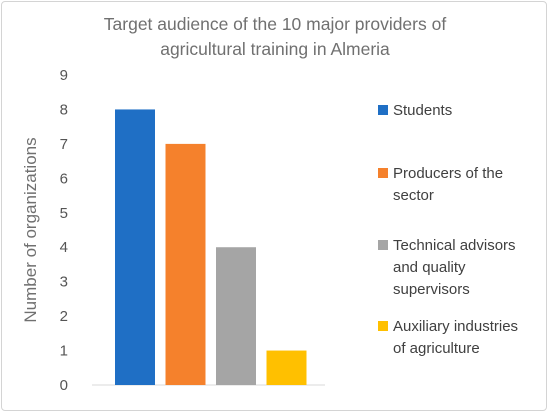  Describe the element at coordinates (454, 245) in the screenshot. I see `legend-label: Technical advisors` at that location.